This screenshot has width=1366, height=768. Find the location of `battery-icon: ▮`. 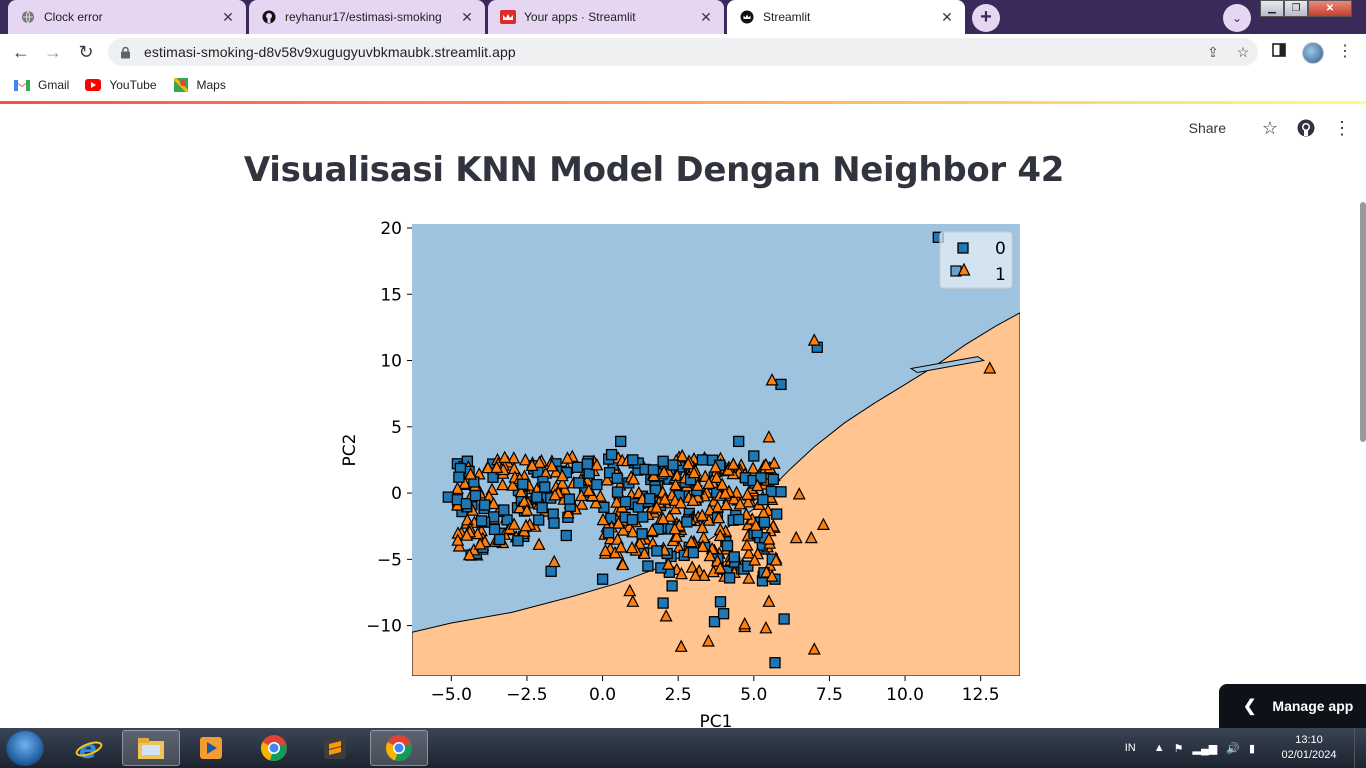

battery-icon: ▮ is located at coordinates (1251, 748).